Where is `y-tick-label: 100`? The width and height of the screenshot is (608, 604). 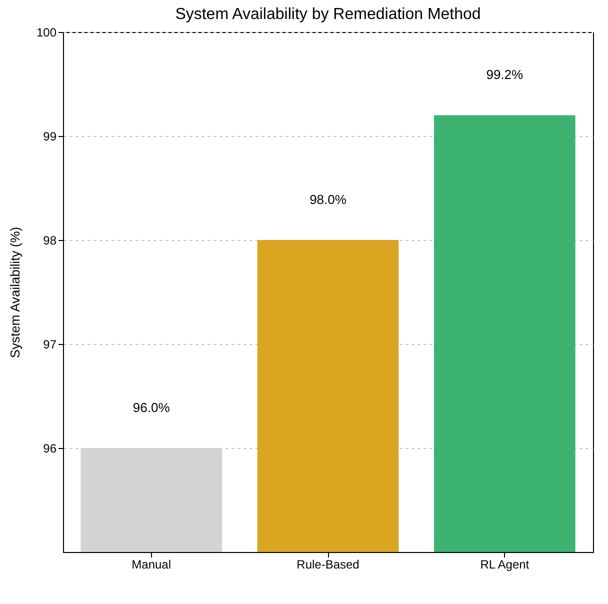 y-tick-label: 100 is located at coordinates (46, 33).